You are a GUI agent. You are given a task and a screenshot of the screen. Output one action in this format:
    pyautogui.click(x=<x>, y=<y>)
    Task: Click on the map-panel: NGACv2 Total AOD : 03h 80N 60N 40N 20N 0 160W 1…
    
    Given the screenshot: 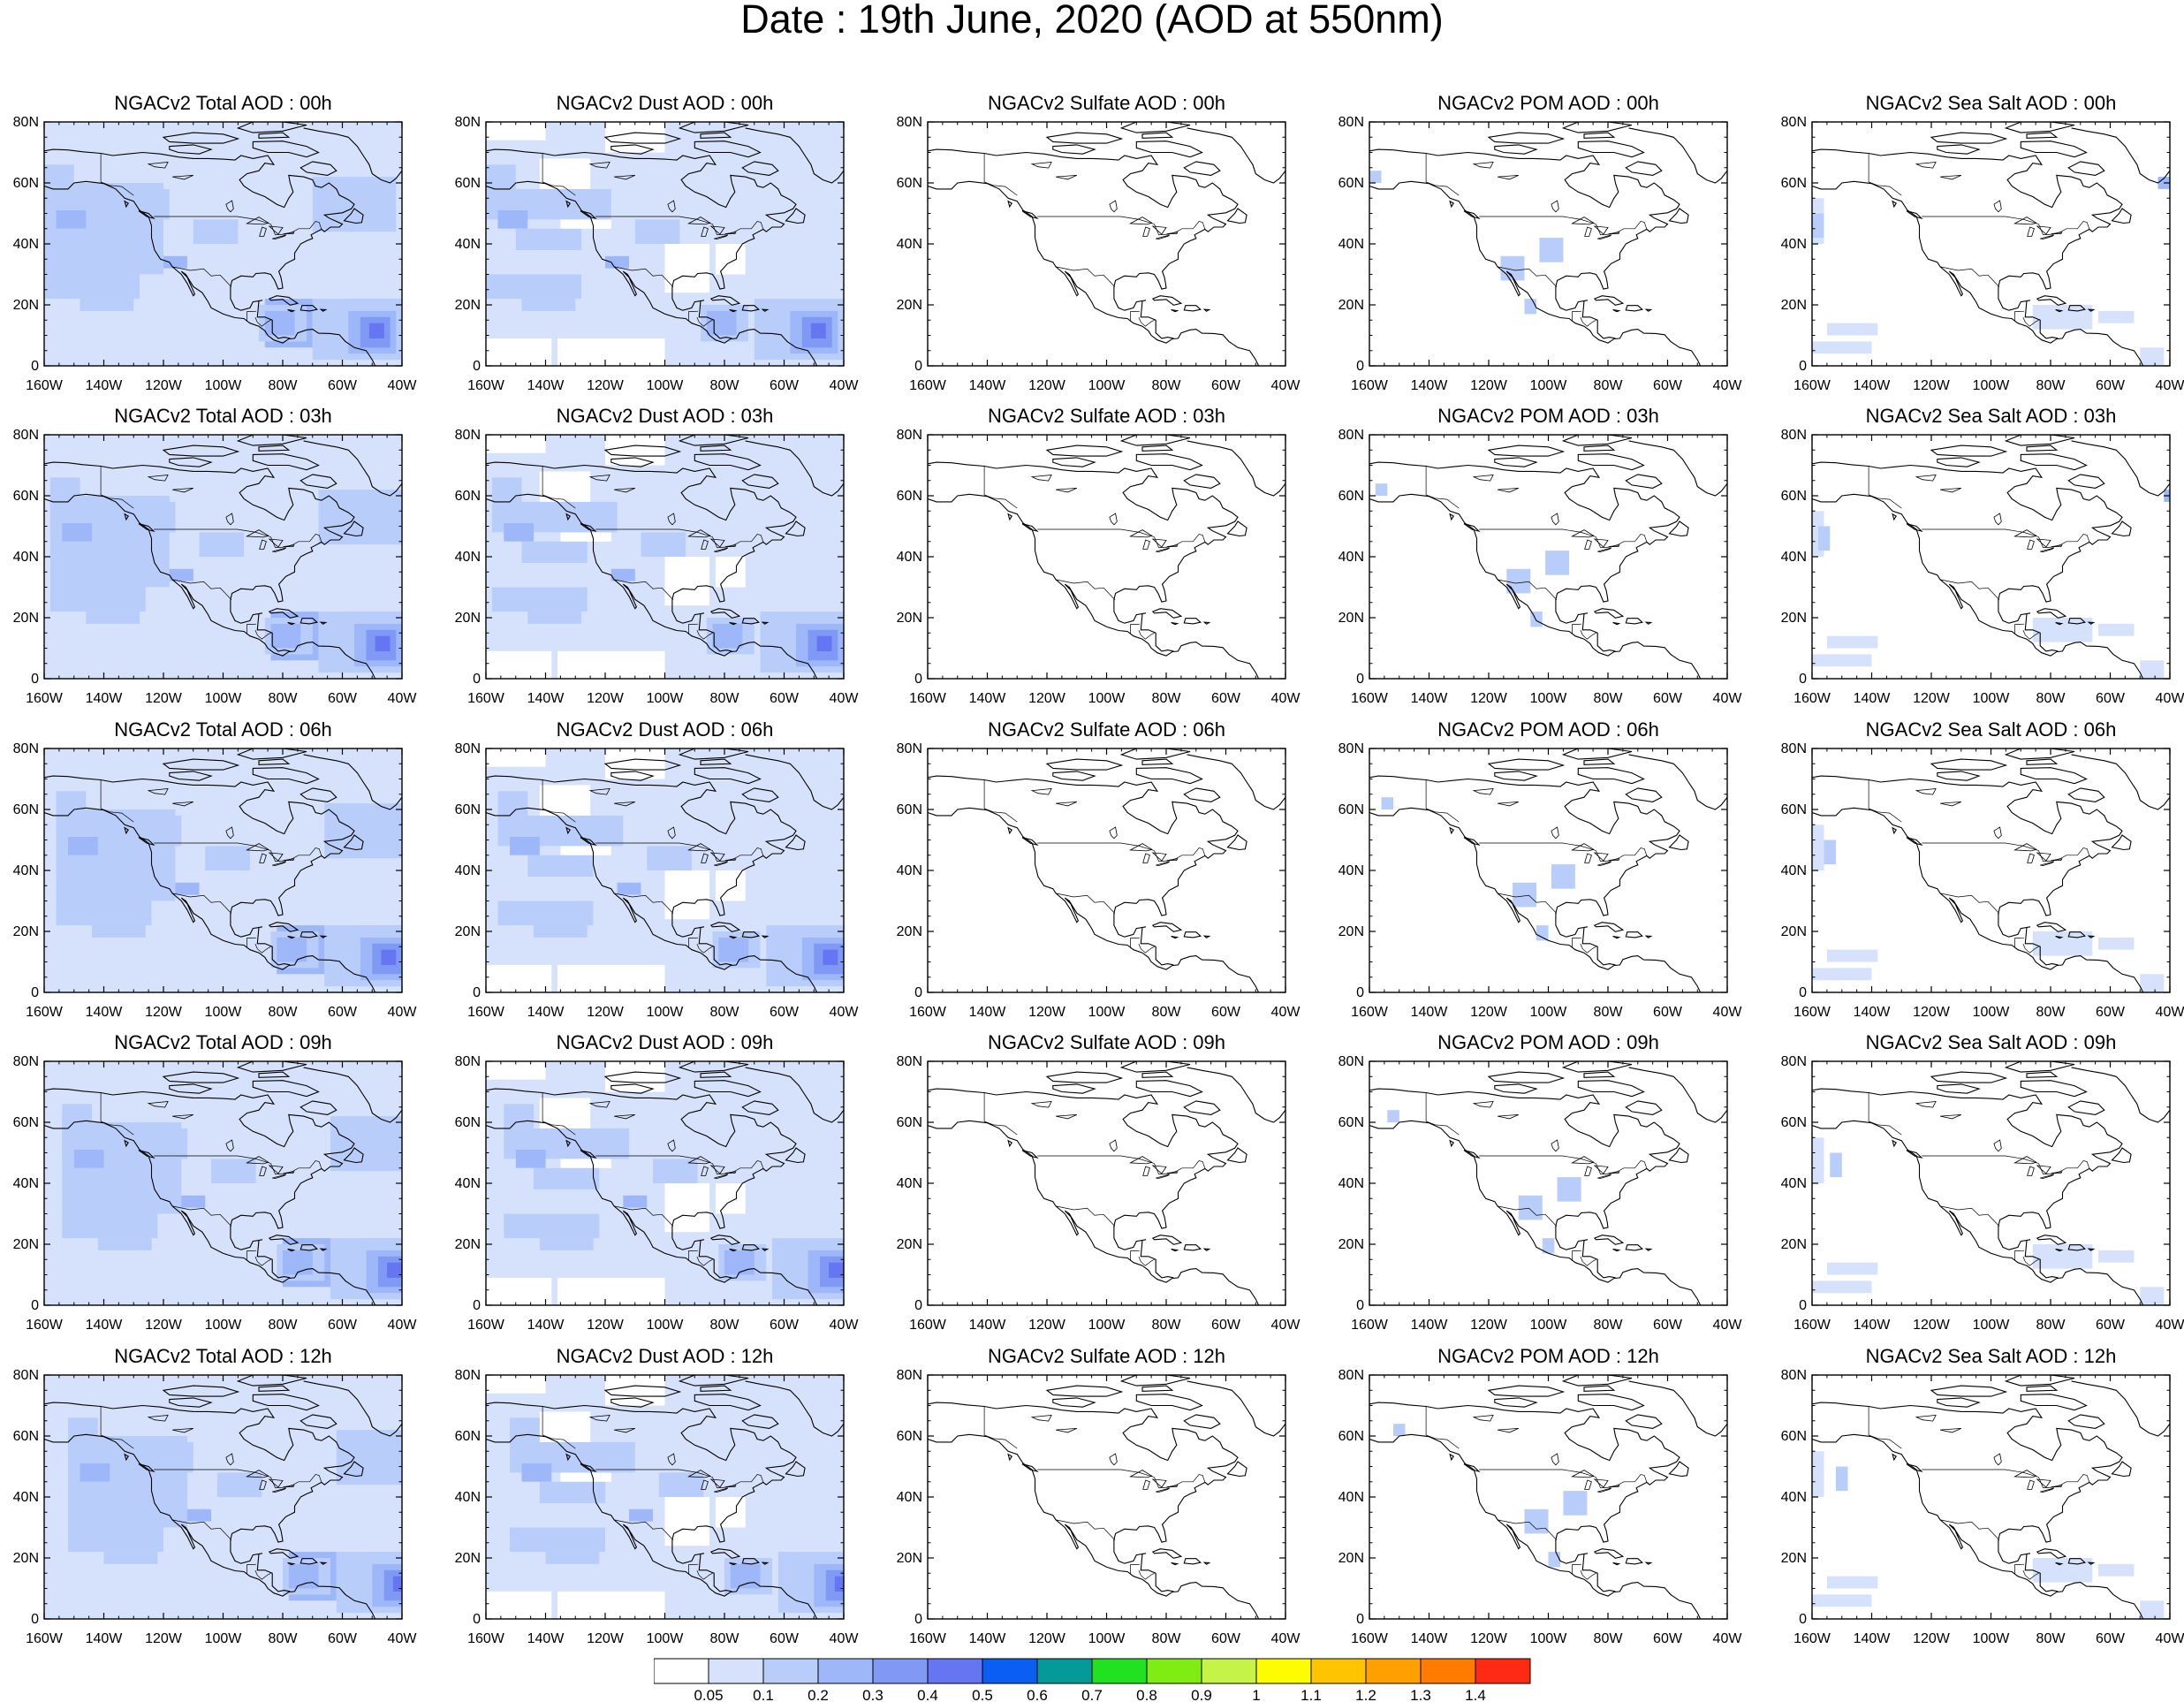 What is the action you would take?
    pyautogui.click(x=216, y=555)
    